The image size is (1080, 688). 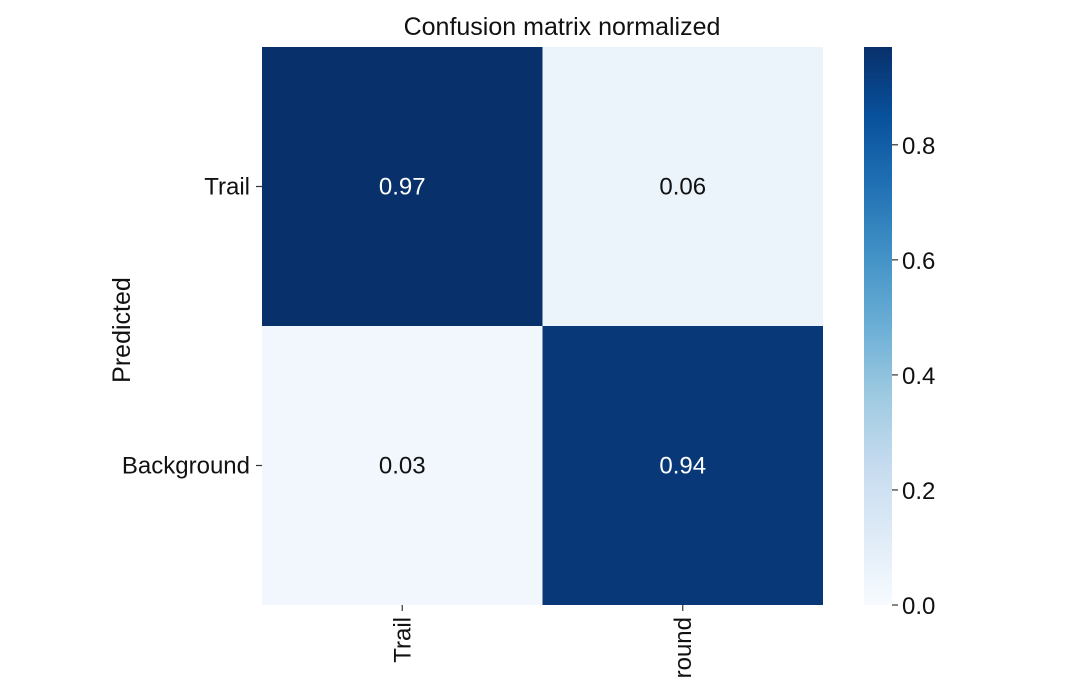 What do you see at coordinates (562, 27) in the screenshot?
I see `chart-title: Confusion matrix normalized` at bounding box center [562, 27].